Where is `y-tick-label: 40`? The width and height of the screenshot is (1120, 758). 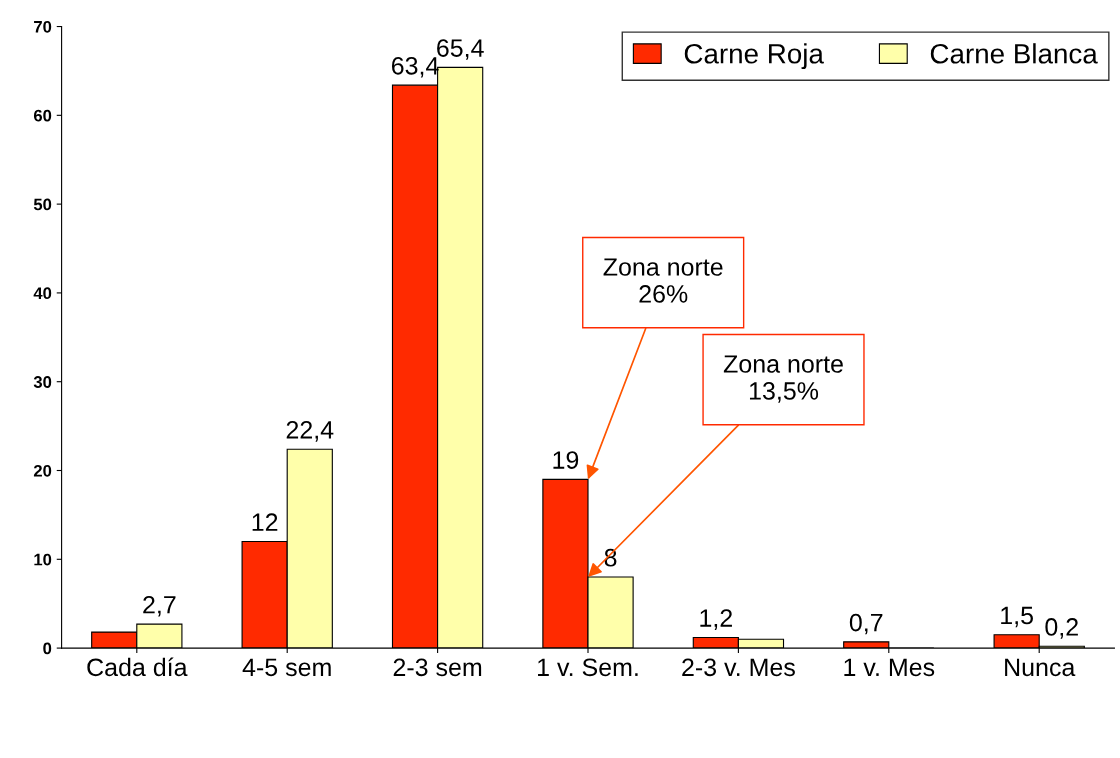
y-tick-label: 40 is located at coordinates (42, 293).